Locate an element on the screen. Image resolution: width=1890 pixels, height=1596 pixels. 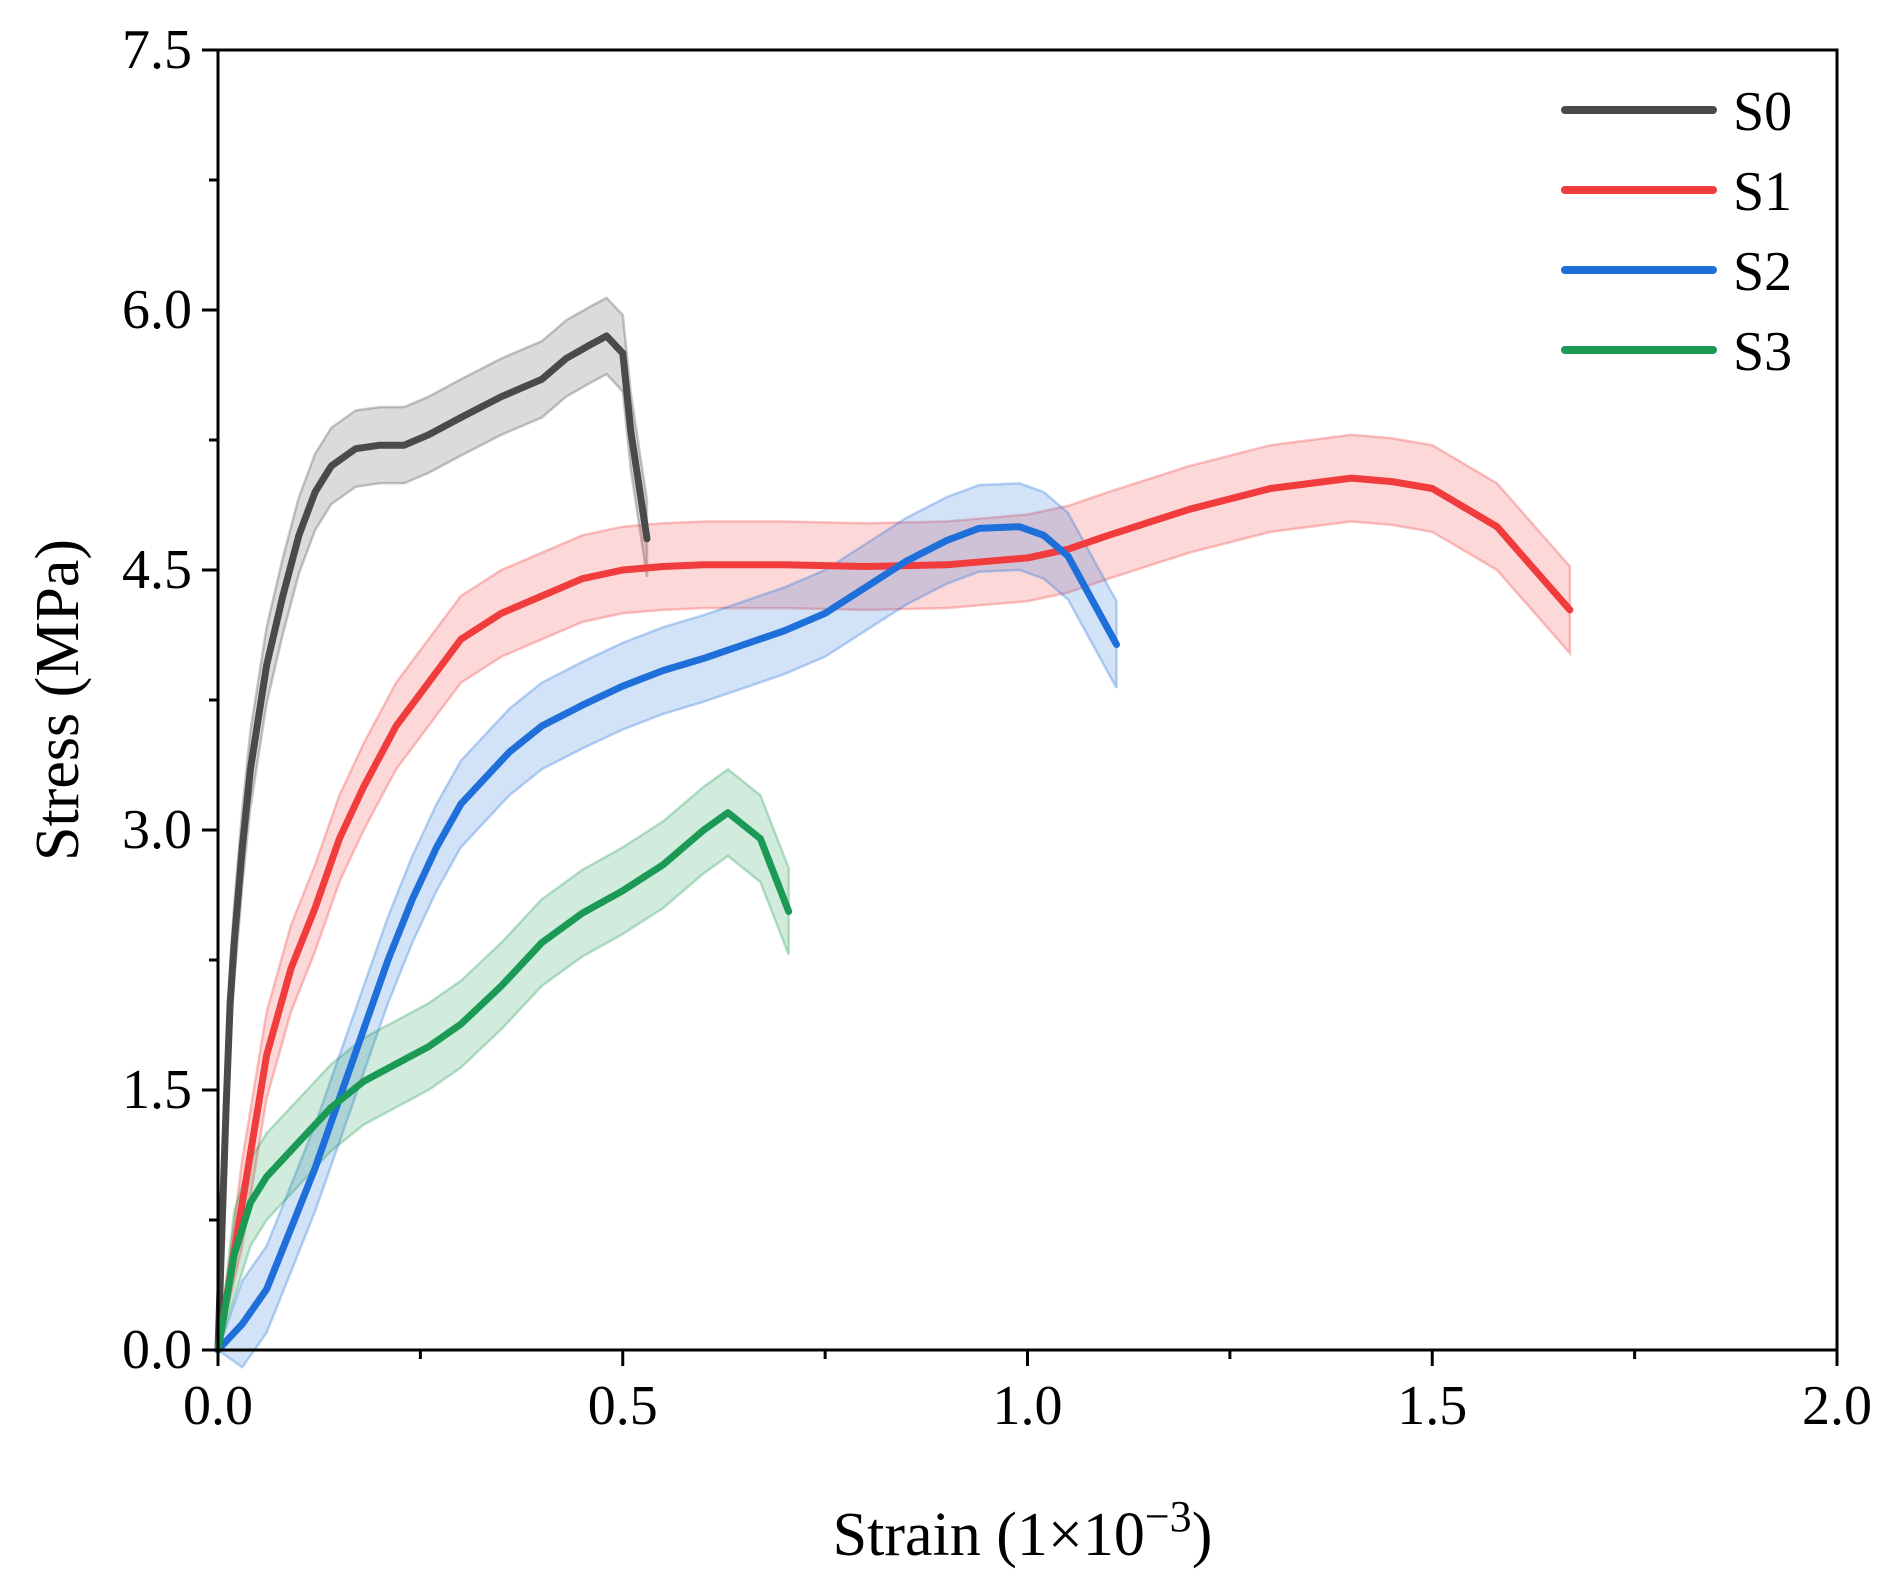
y-axis-title: Stress (MPa) is located at coordinates (58, 700).